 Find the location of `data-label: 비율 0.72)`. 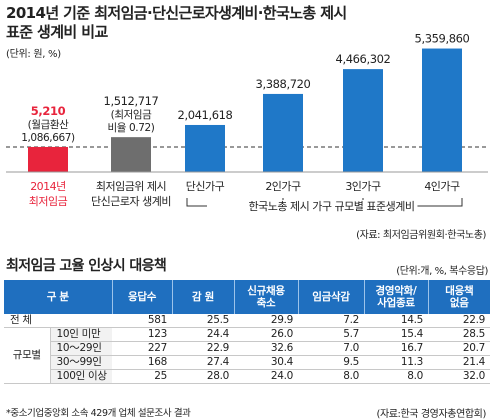

data-label: 비율 0.72) is located at coordinates (131, 128).